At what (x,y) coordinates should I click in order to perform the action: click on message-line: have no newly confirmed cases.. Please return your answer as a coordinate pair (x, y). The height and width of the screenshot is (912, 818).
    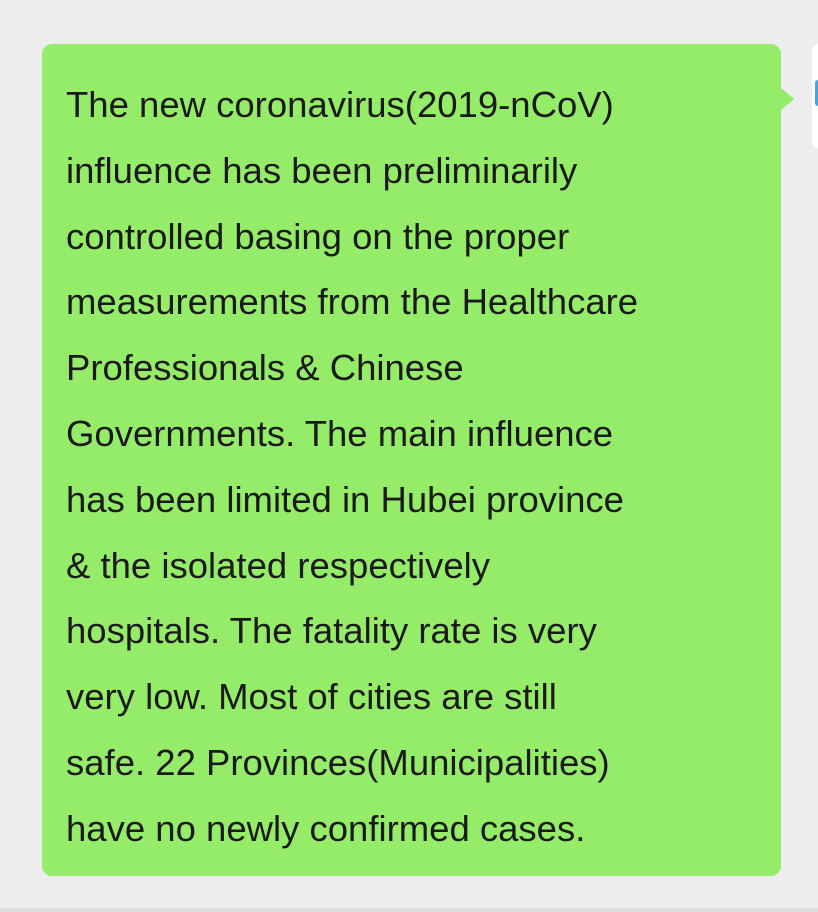
    Looking at the image, I should click on (326, 828).